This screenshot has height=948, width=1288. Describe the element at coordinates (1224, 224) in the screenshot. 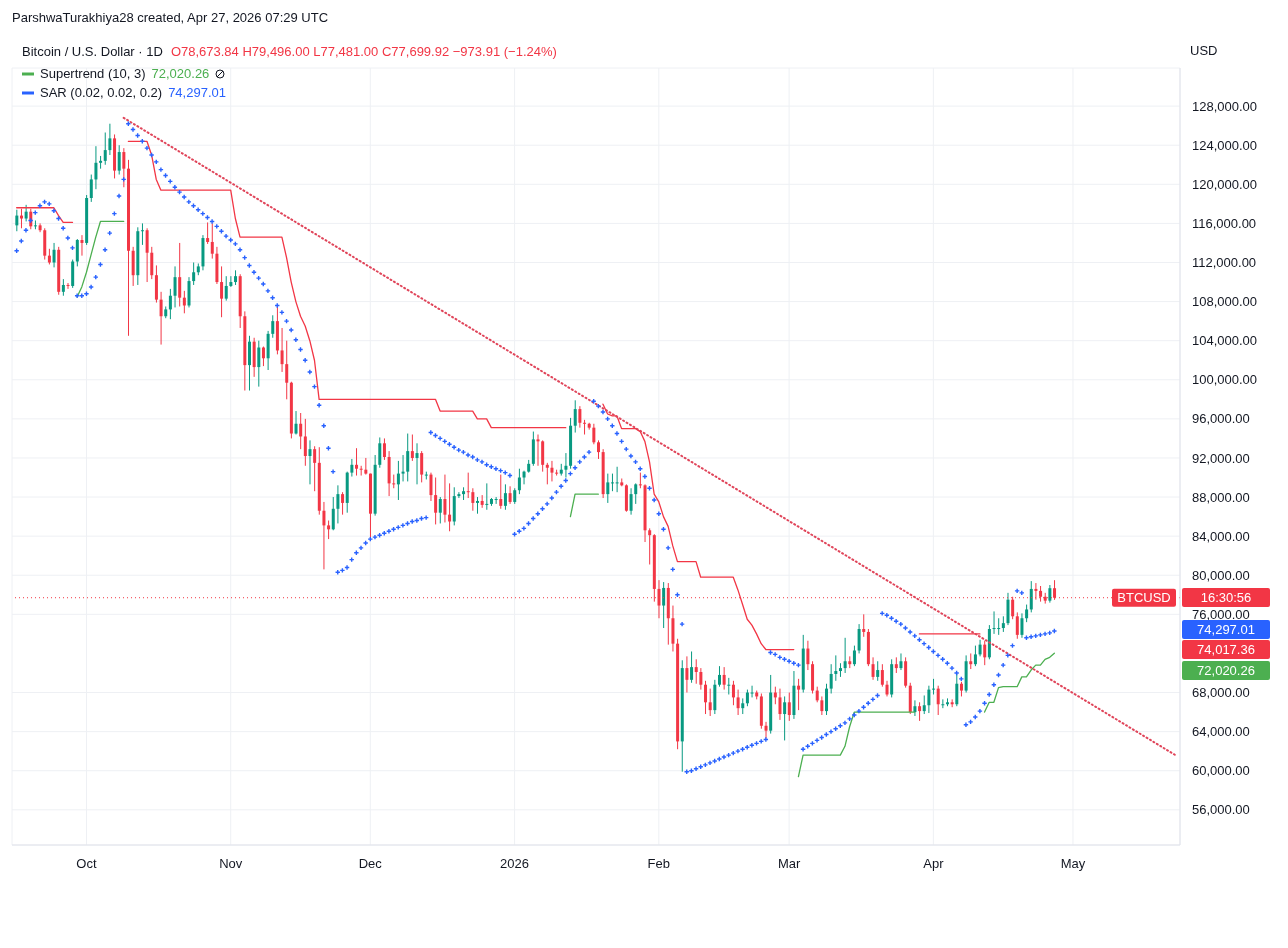

I see `y-tick-label: 116,000.00` at that location.